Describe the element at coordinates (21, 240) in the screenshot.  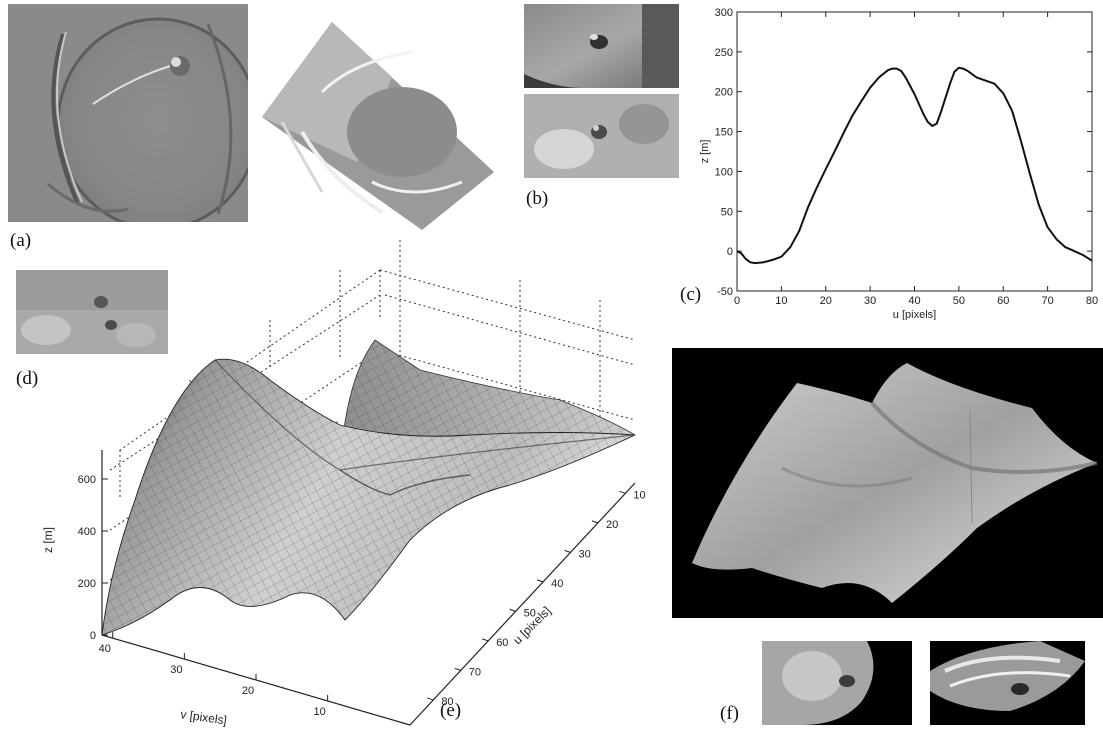
I see `panel-label-a: (a)` at that location.